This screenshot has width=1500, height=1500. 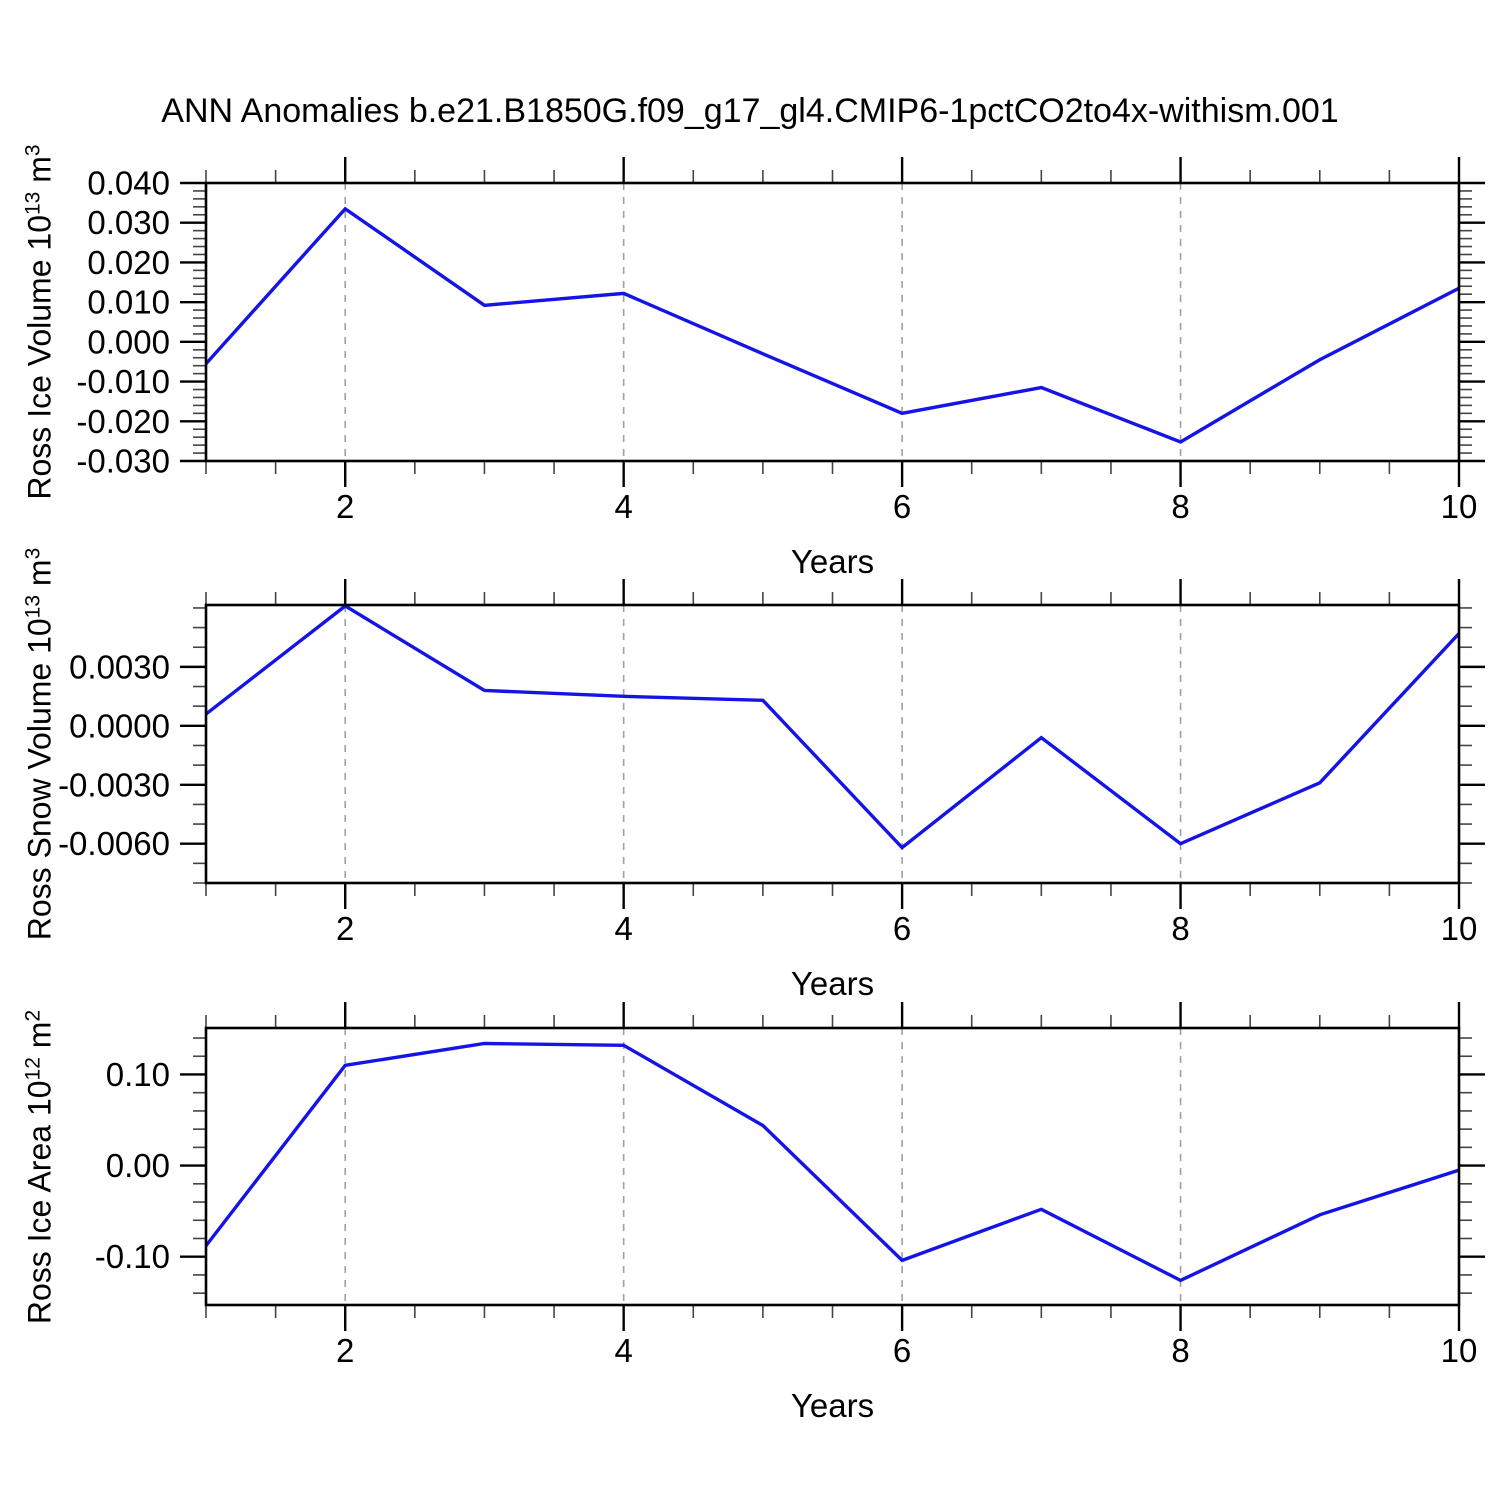 I want to click on y-tick-label: 0.10, so click(x=138, y=1074).